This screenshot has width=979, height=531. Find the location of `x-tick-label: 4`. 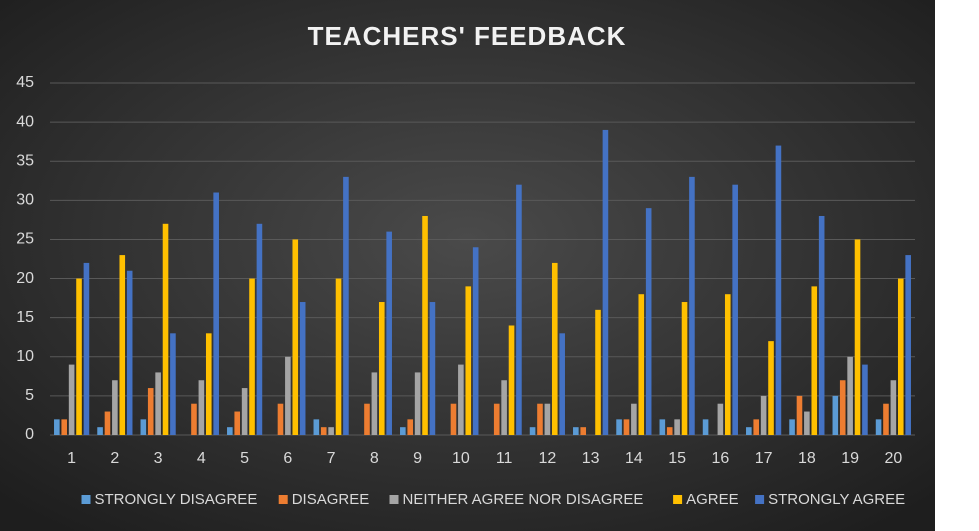

x-tick-label: 4 is located at coordinates (201, 458).